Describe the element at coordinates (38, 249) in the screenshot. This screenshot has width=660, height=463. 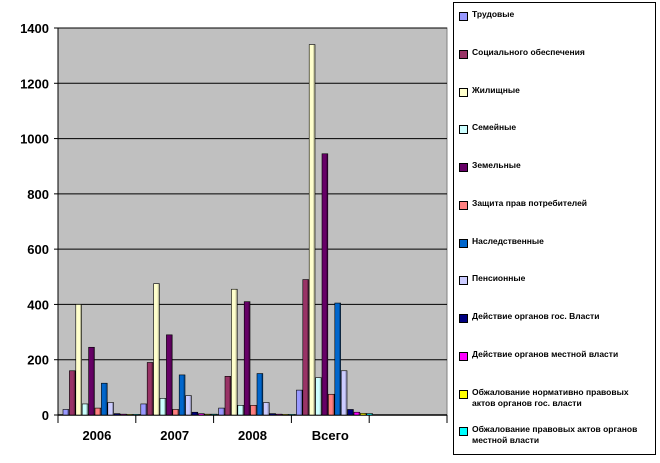
I see `y-tick-label: 600` at that location.